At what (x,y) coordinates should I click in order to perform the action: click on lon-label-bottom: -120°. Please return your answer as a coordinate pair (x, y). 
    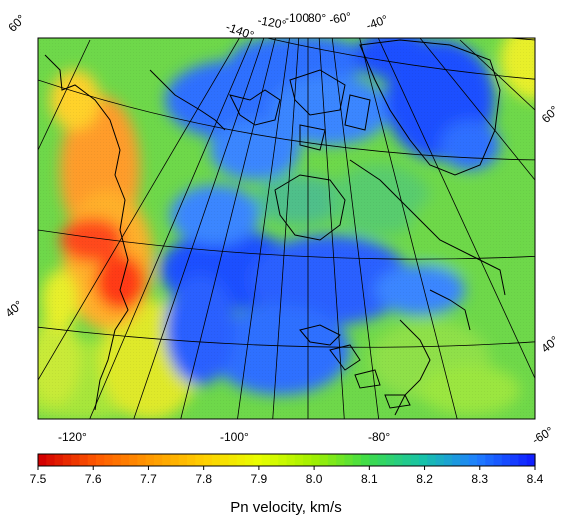
    Looking at the image, I should click on (72, 437).